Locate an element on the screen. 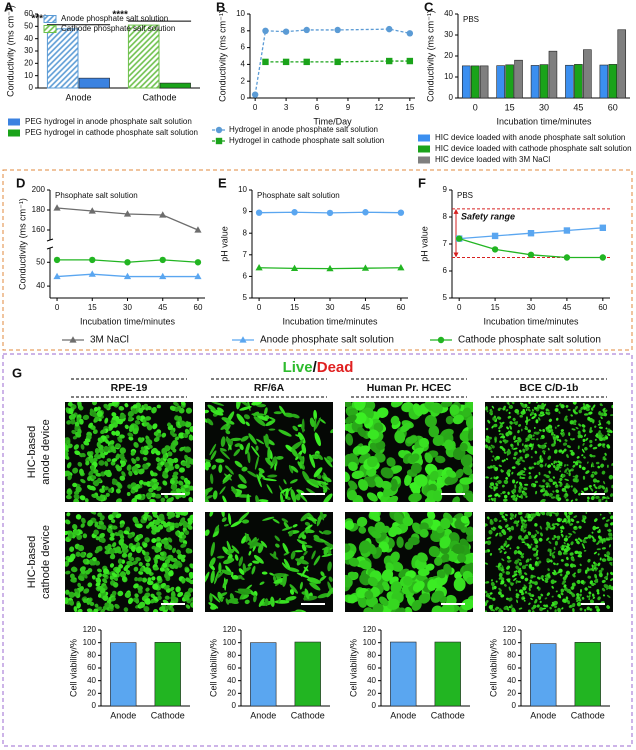 The height and width of the screenshot is (750, 636). y-tick-label: 120 is located at coordinates (90, 629).